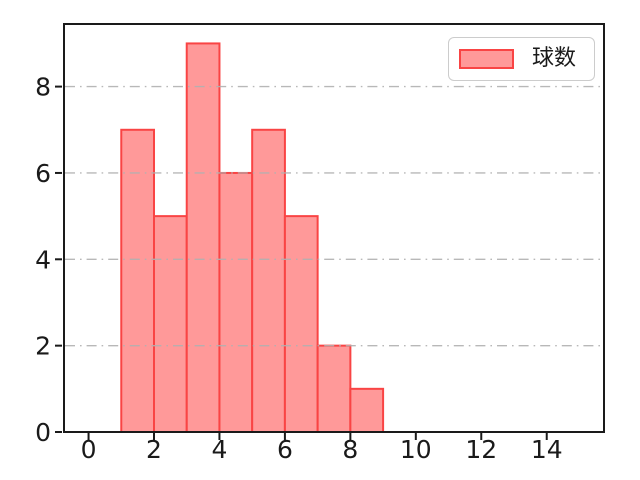 The height and width of the screenshot is (480, 640). I want to click on x-tick-label: 0, so click(89, 449).